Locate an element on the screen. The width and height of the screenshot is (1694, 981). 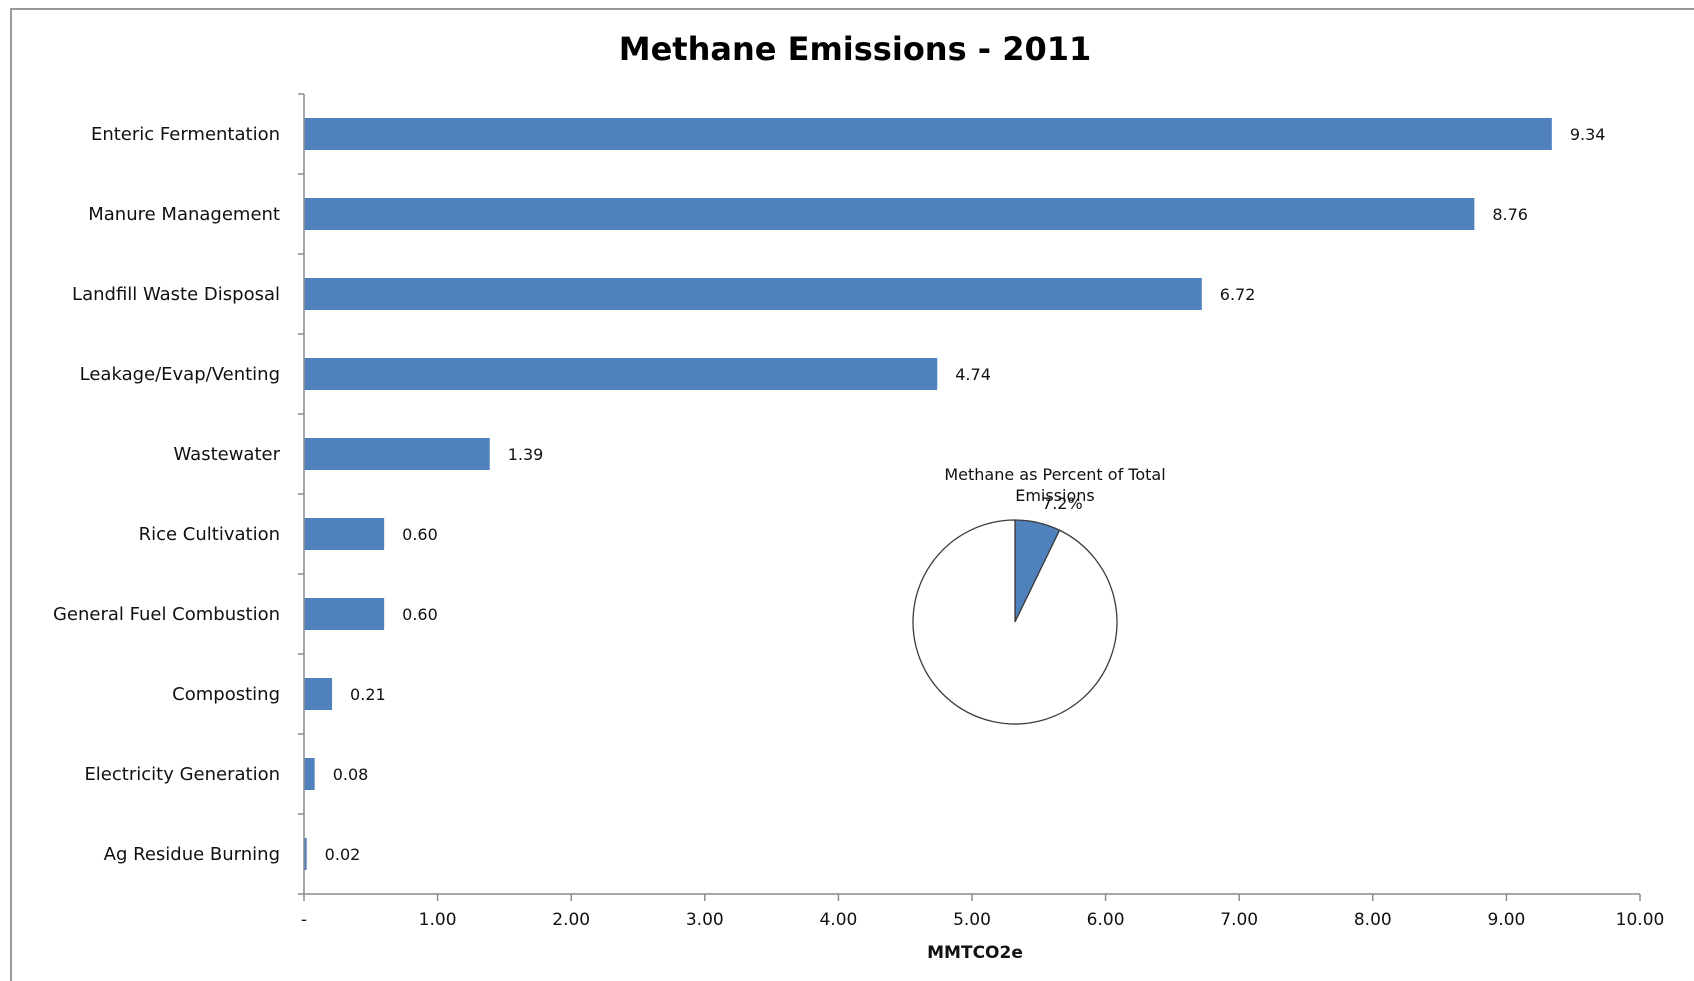
pie-title: Emissions is located at coordinates (1055, 495).